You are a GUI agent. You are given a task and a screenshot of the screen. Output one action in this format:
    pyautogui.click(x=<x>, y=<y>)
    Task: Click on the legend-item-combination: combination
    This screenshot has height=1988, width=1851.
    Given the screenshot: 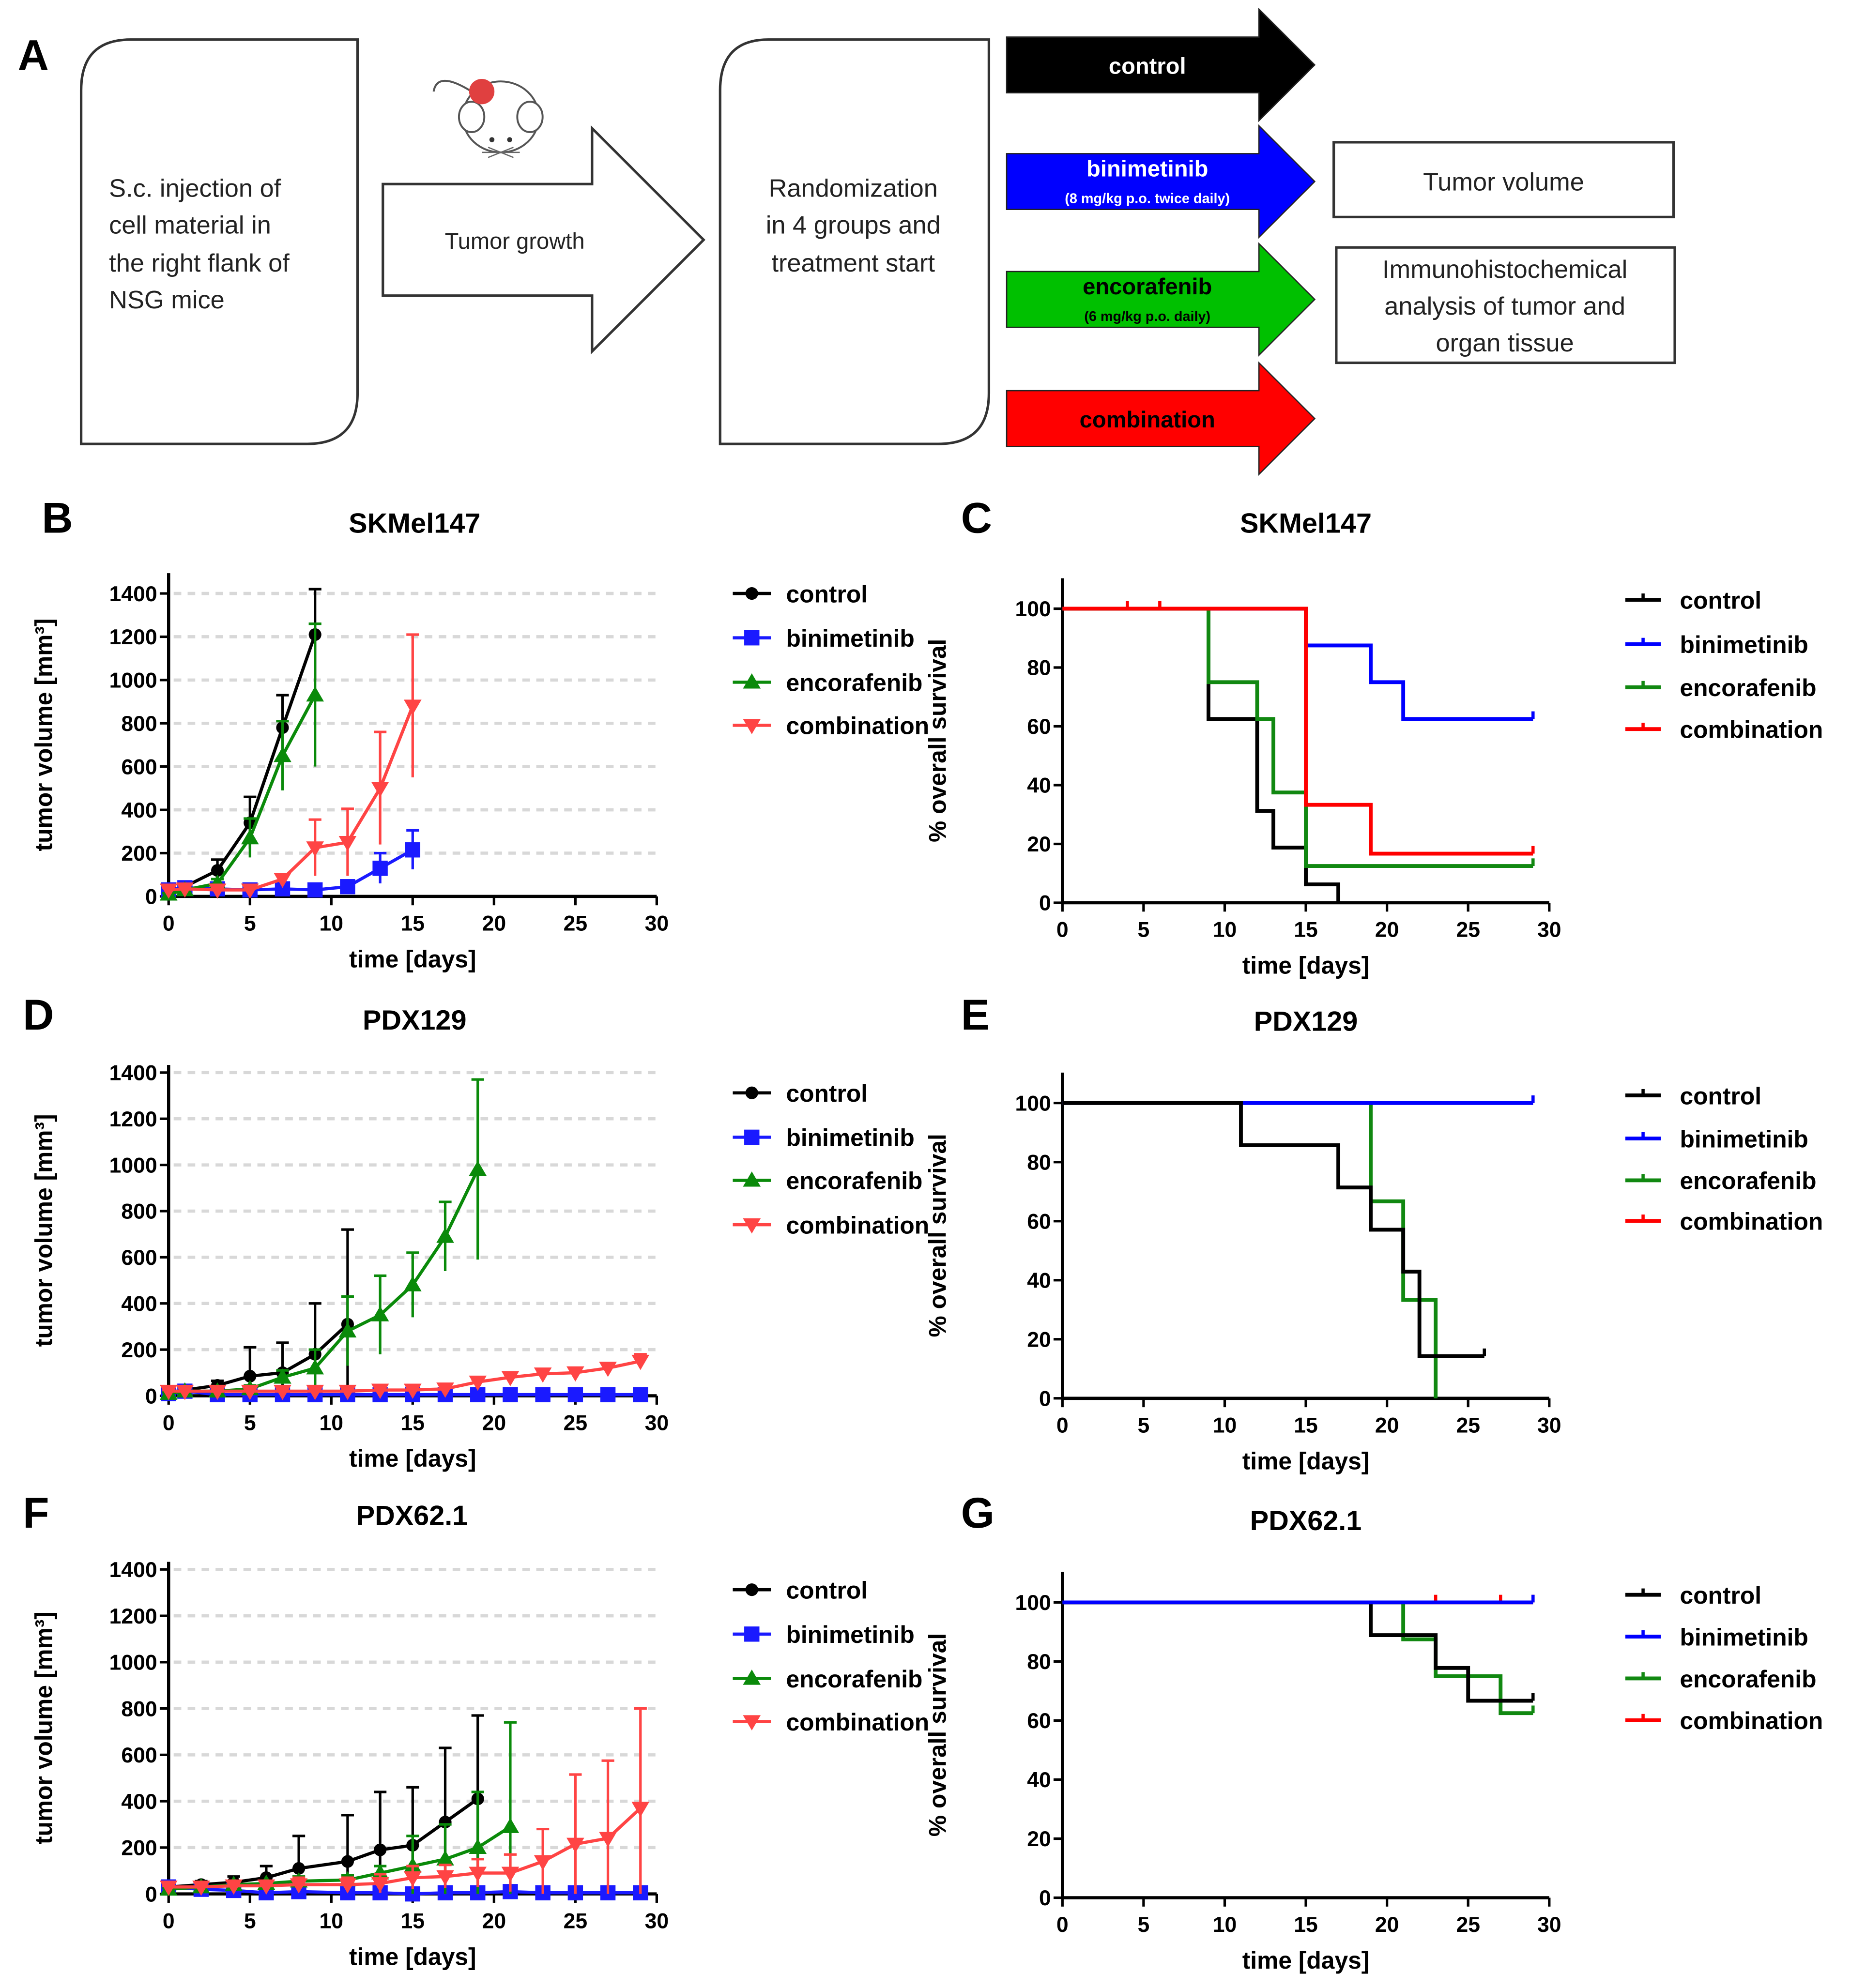 What is the action you would take?
    pyautogui.click(x=831, y=1722)
    